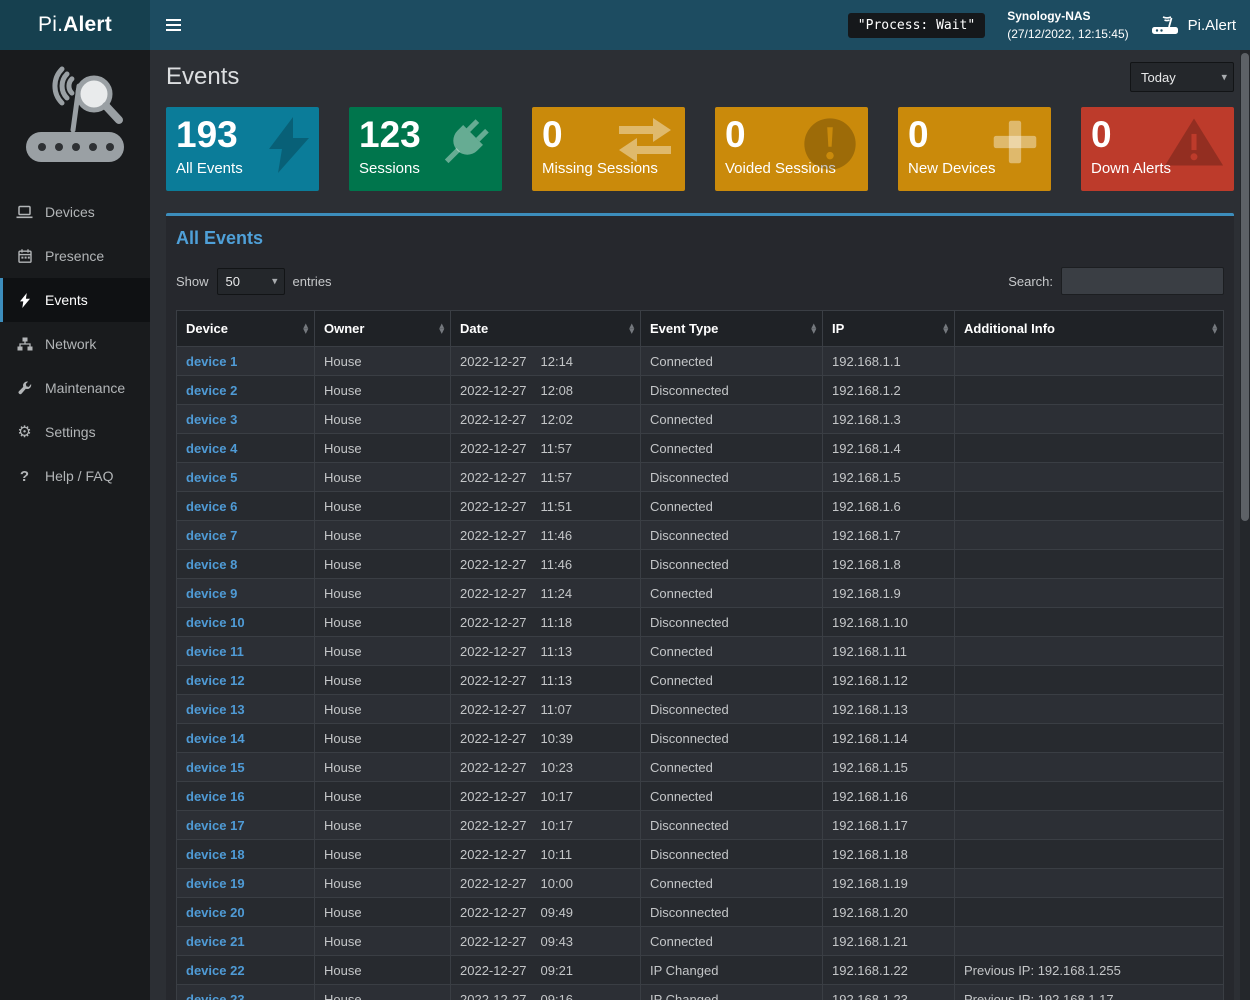 This screenshot has width=1250, height=1000. I want to click on hamburger-icon, so click(173, 25).